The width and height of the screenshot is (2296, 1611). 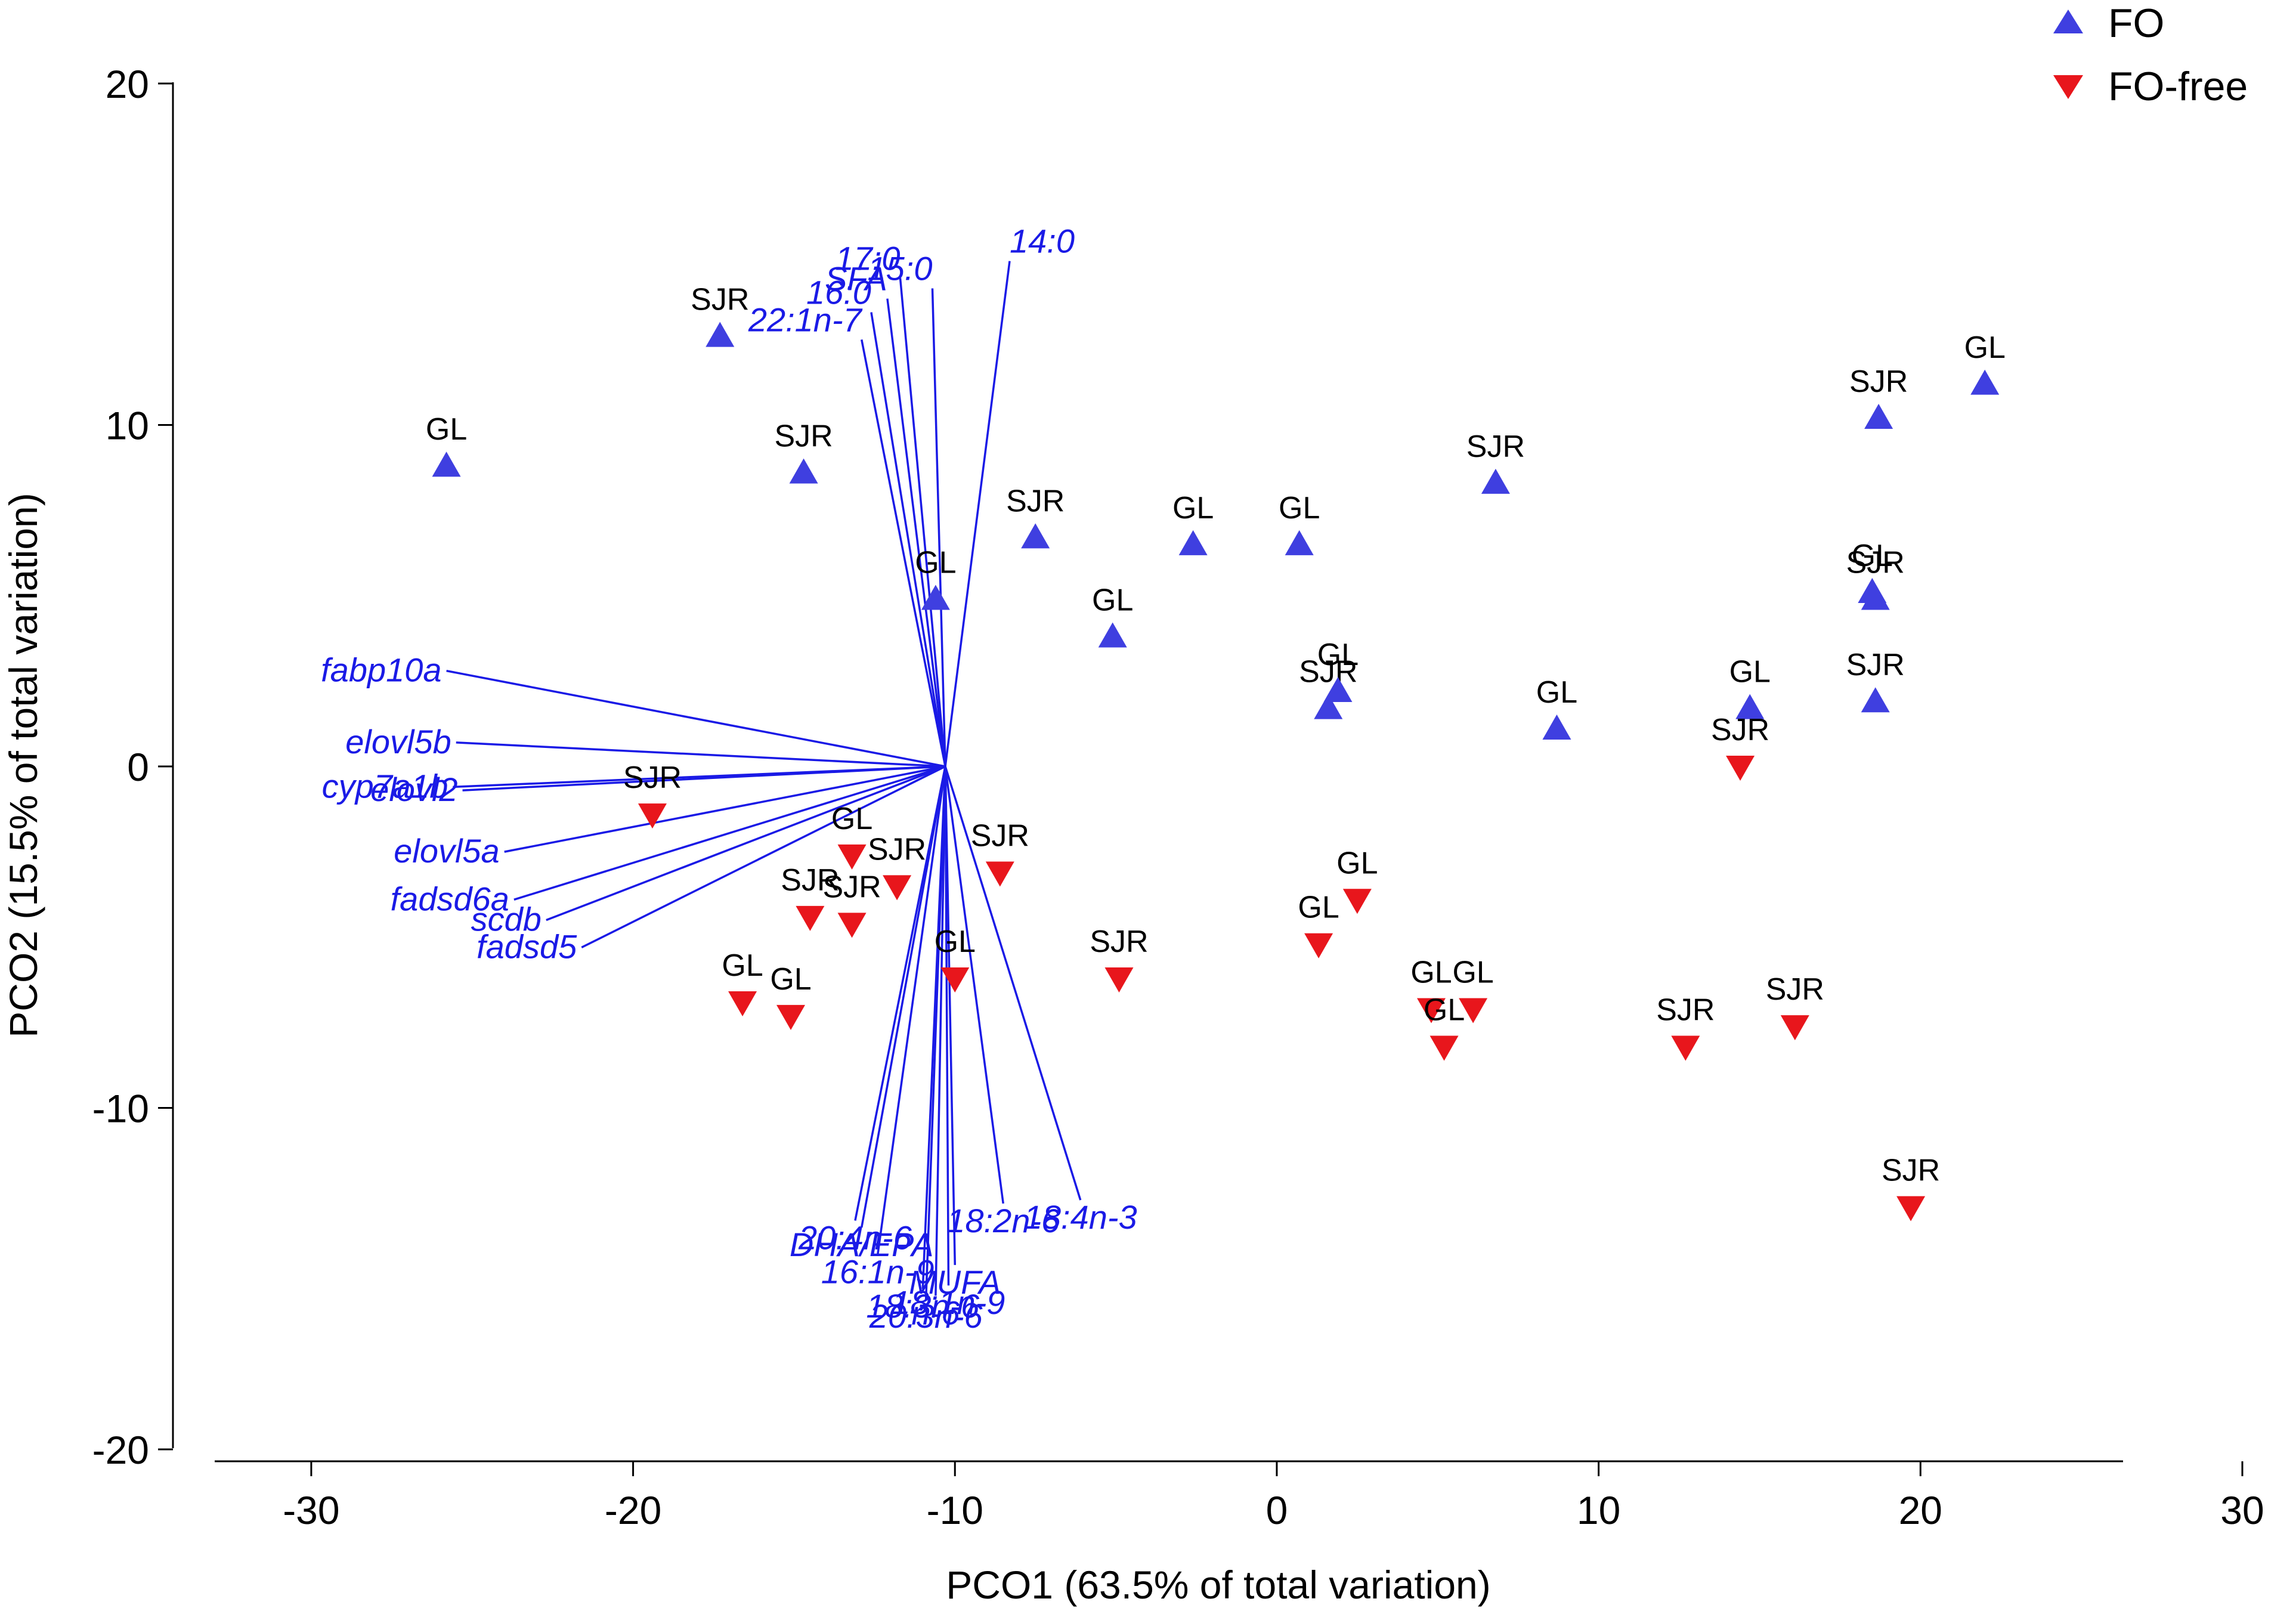 I want to click on x-tick-label: -30, so click(x=311, y=1510).